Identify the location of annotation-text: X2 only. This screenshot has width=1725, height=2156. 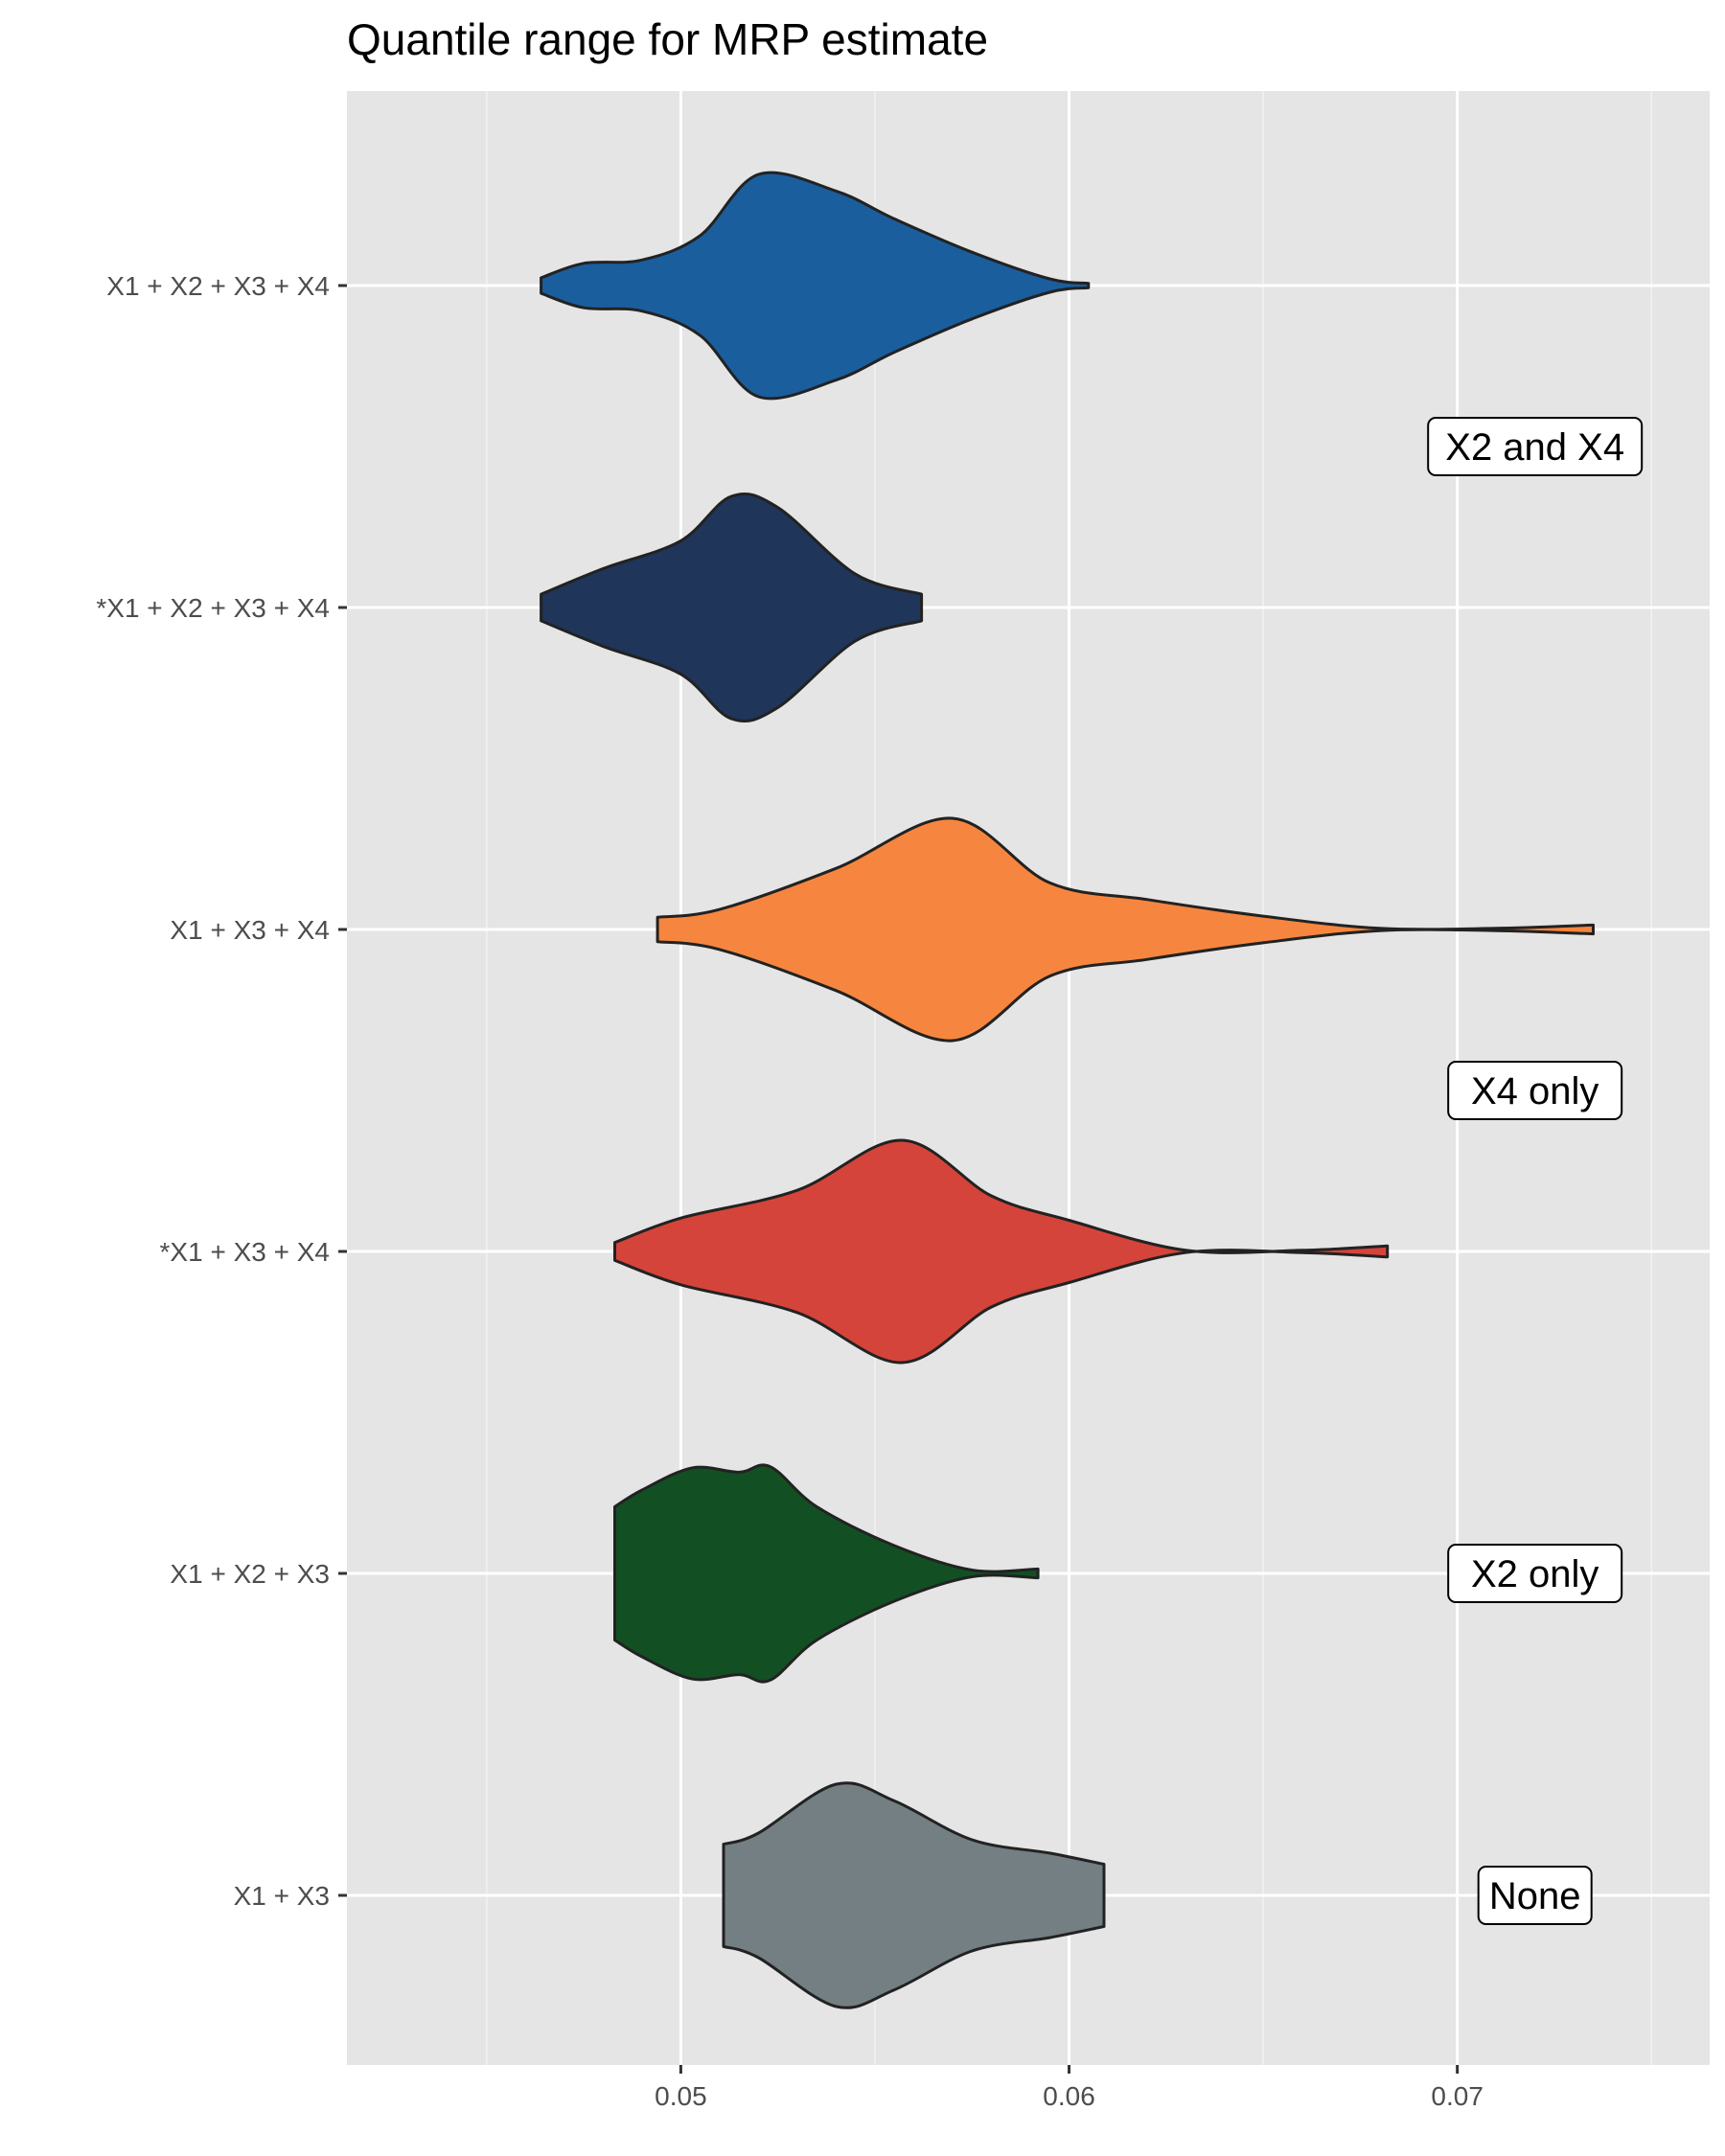
(1534, 1574).